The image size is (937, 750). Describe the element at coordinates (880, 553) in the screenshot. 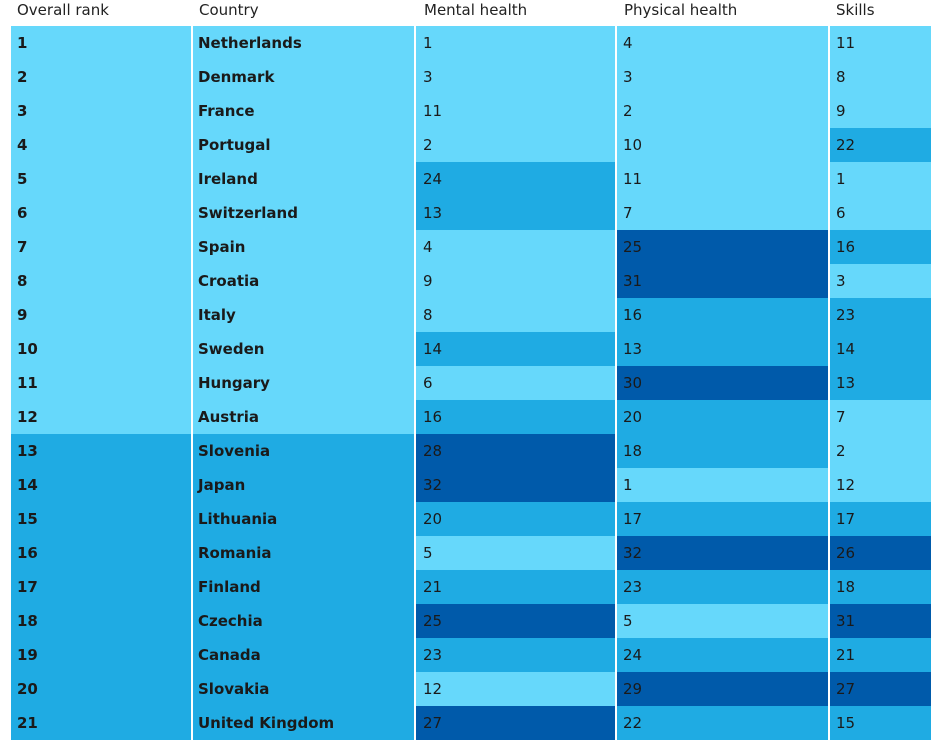

I see `skills-cell: 26` at that location.